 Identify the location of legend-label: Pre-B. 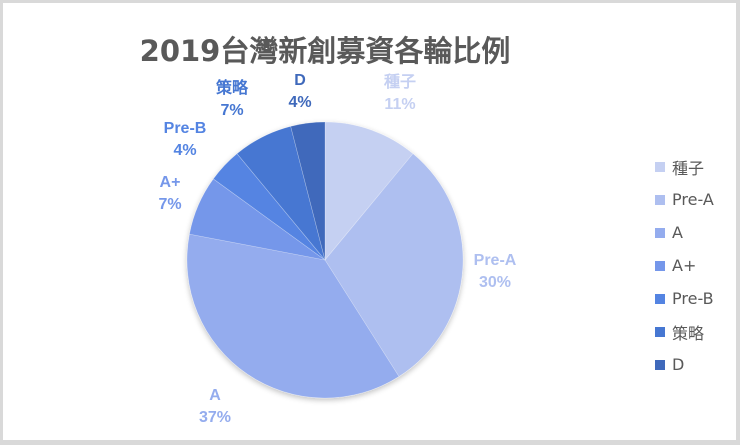
(693, 298).